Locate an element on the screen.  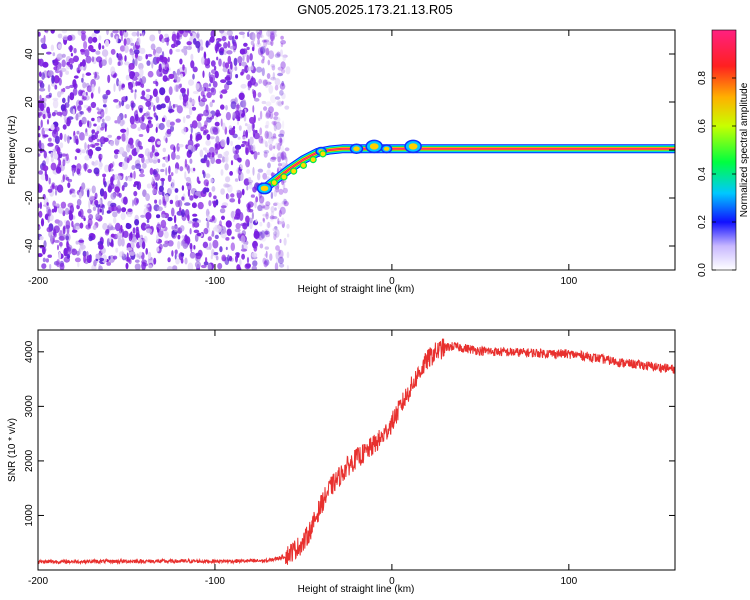
colorbar-tick-label: 0.0 is located at coordinates (702, 270).